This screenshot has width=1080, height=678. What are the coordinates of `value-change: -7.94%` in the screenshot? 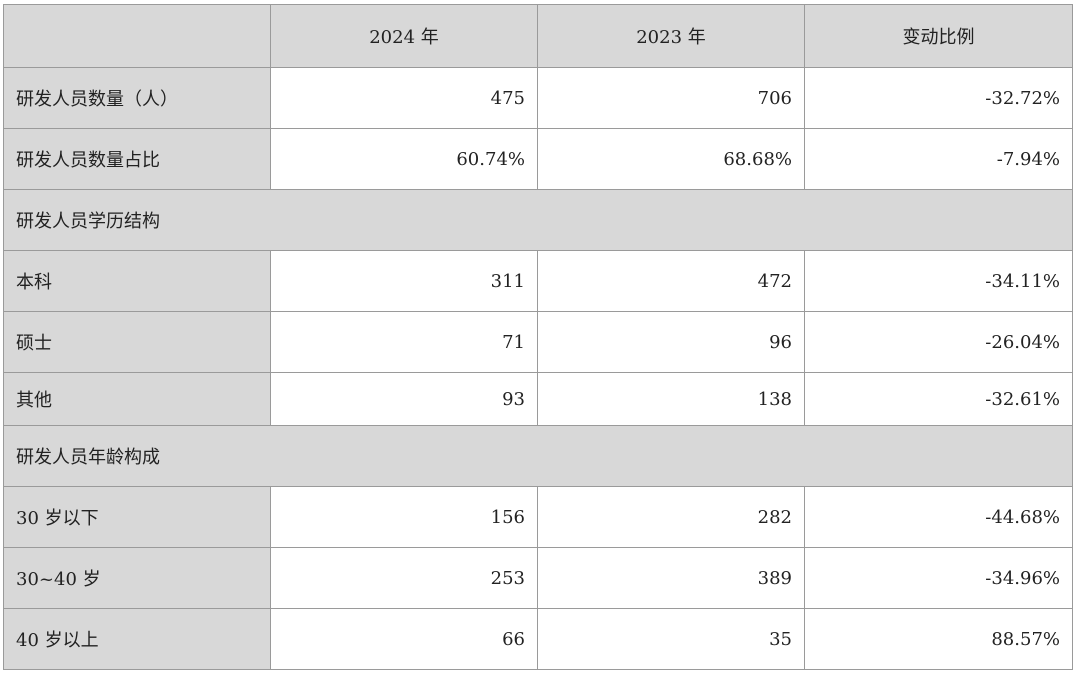 It's located at (938, 159).